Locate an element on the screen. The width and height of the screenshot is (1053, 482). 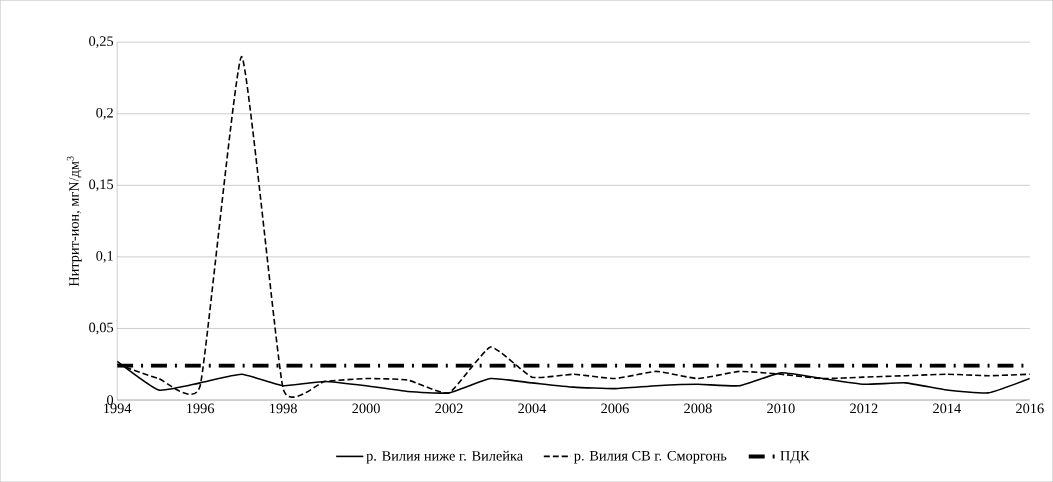
x-tick-label: 2012 is located at coordinates (864, 408).